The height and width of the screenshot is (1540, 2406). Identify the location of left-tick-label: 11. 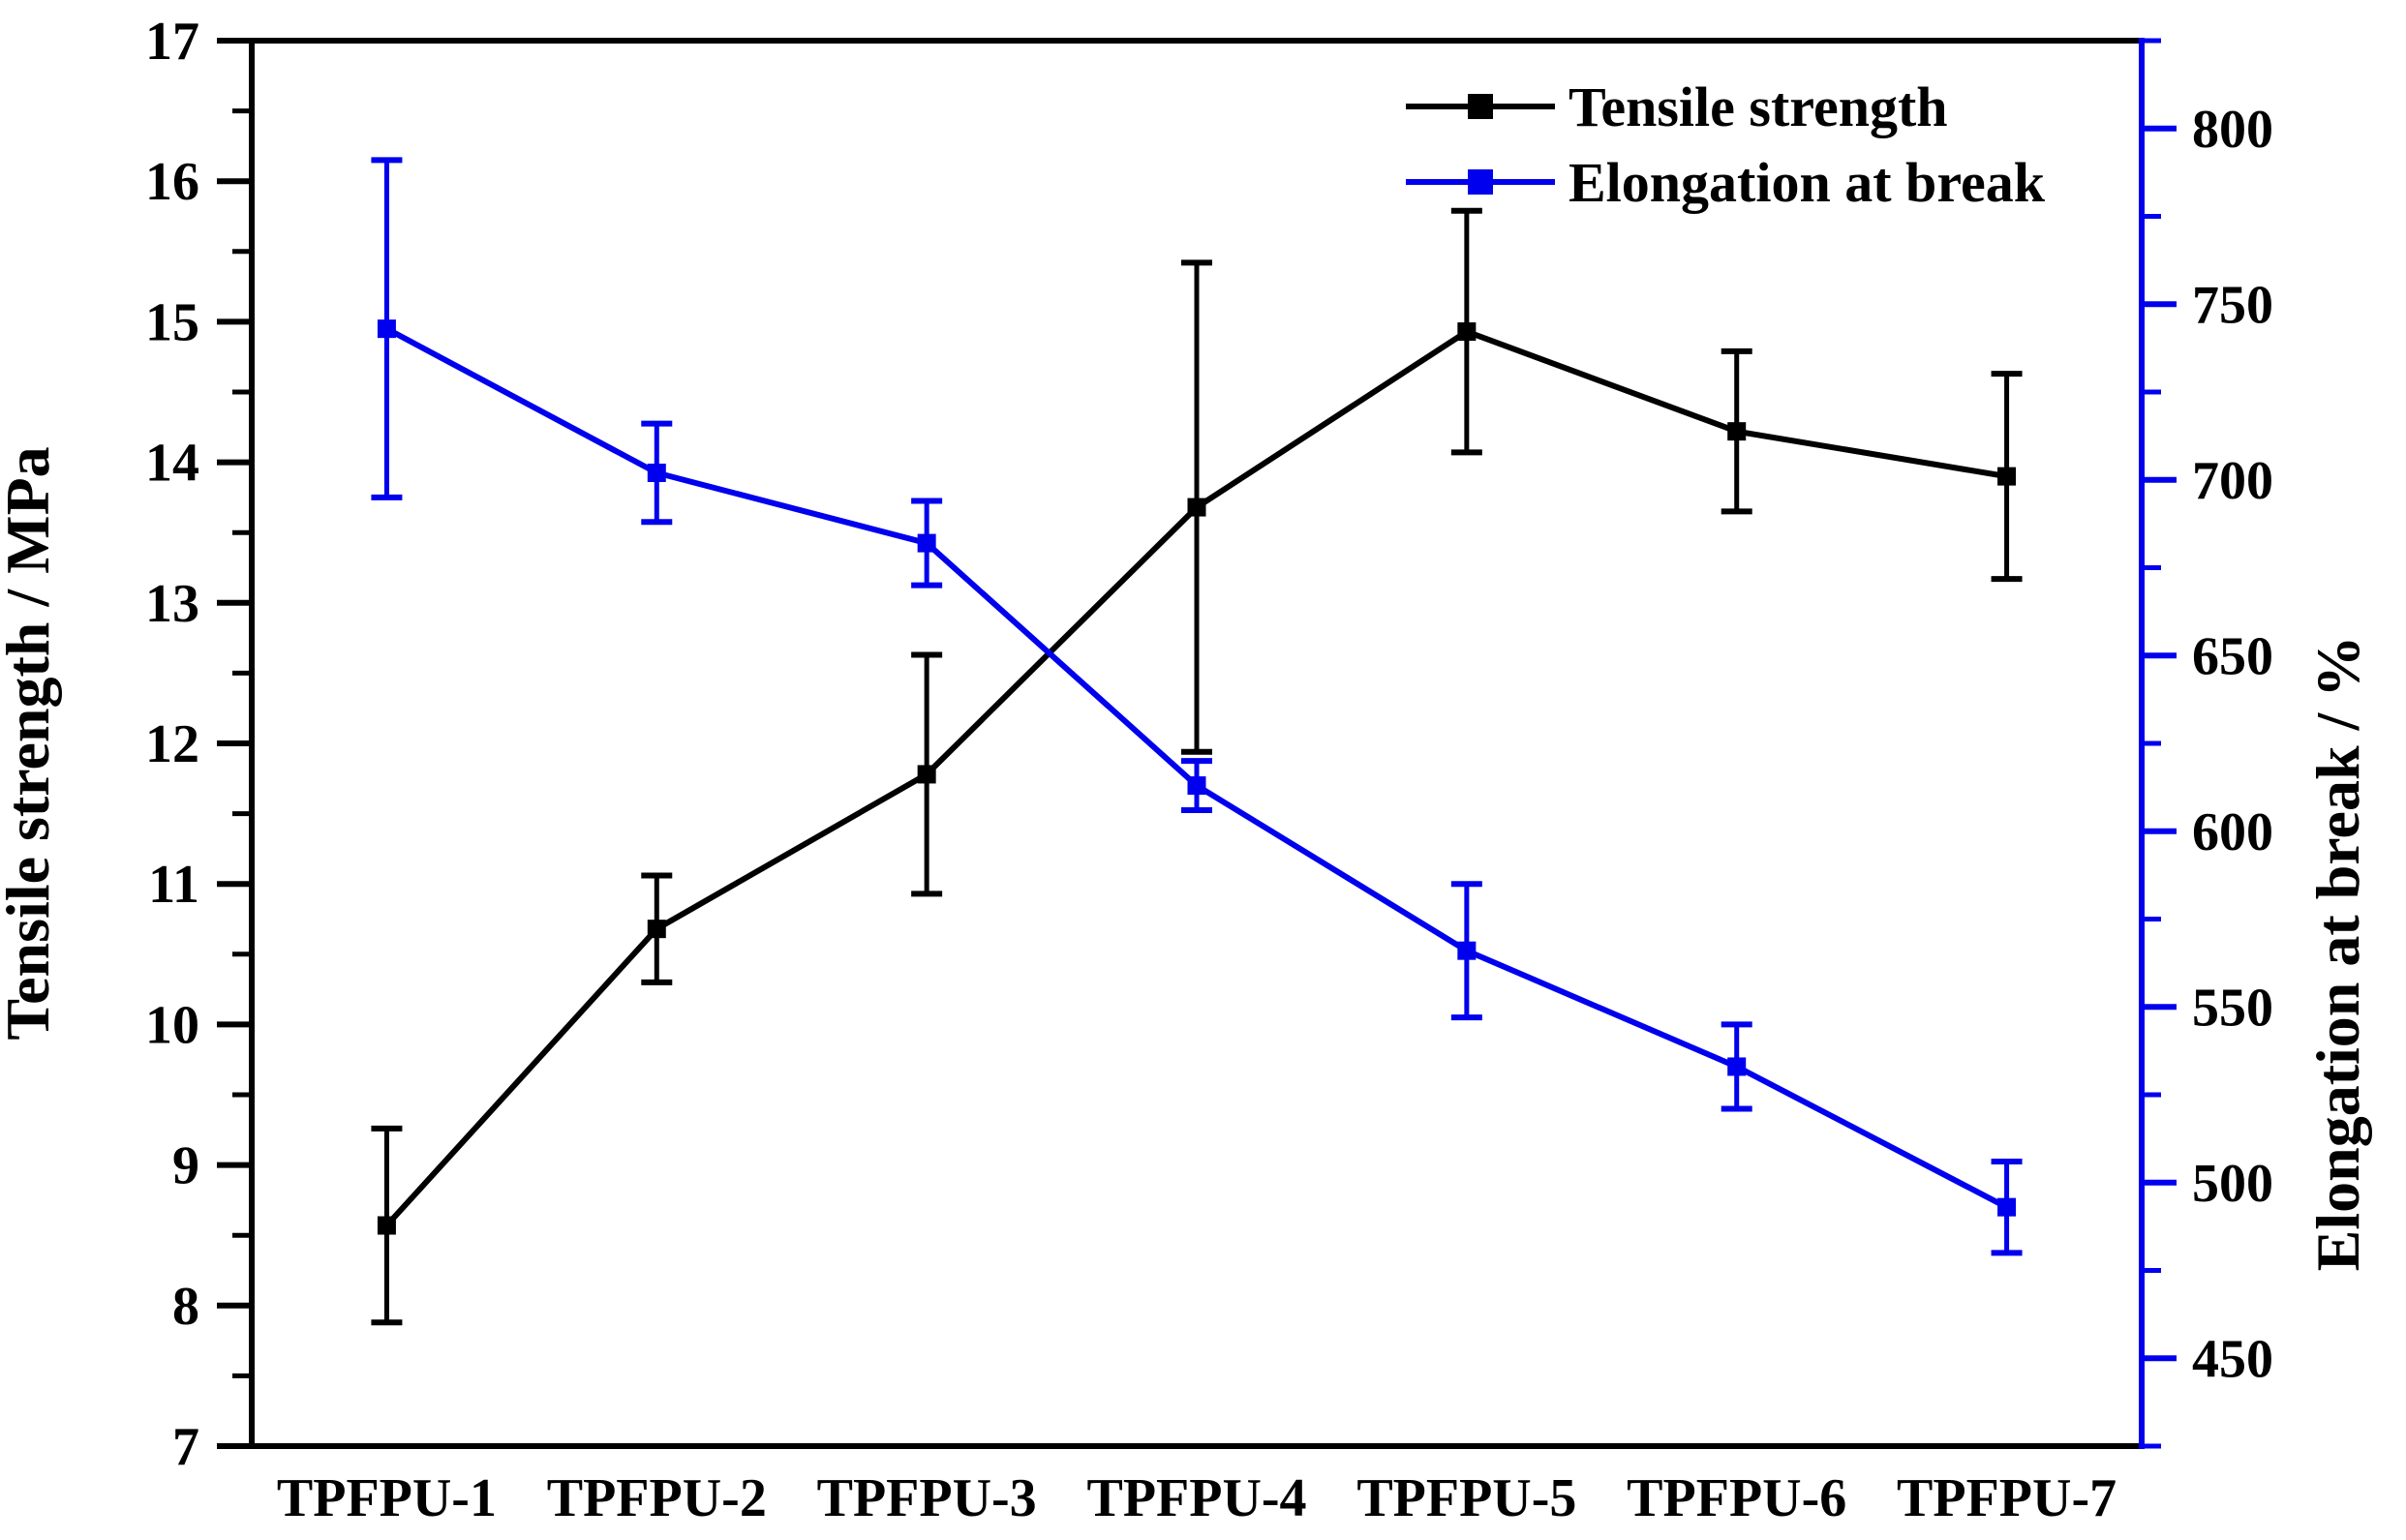
(173, 885).